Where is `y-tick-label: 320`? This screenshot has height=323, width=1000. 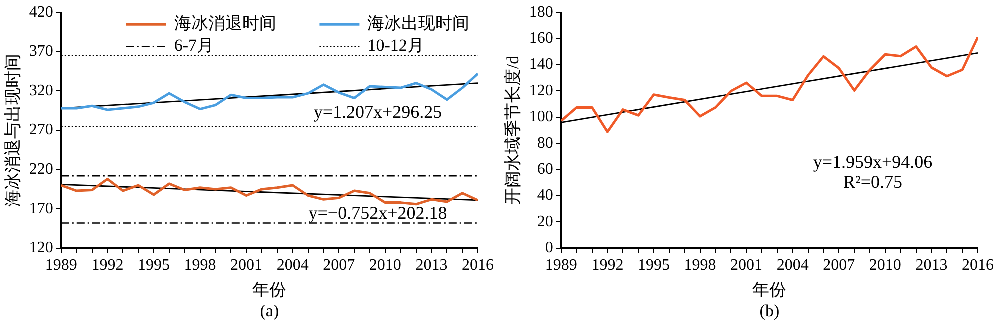 y-tick-label: 320 is located at coordinates (41, 91).